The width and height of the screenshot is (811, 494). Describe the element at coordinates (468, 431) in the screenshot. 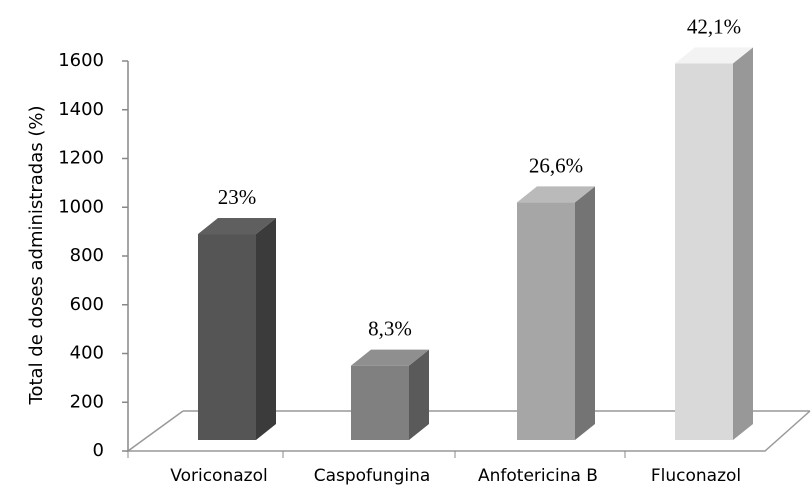

I see `floor-front` at that location.